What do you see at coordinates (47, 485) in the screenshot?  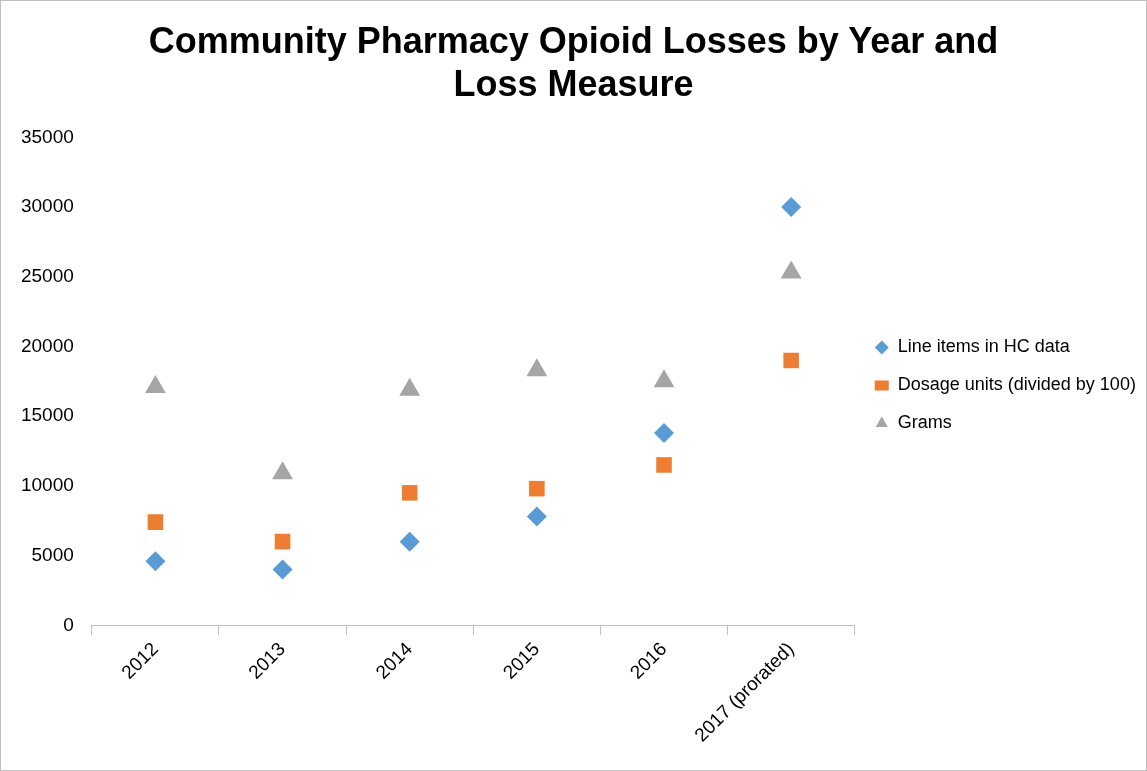 I see `y-tick-label: 10000` at bounding box center [47, 485].